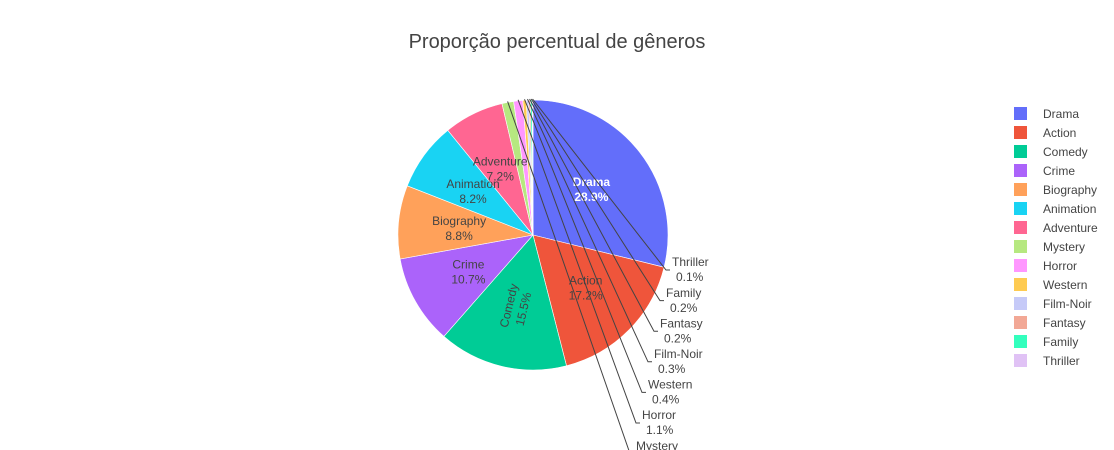 Image resolution: width=1114 pixels, height=450 pixels. I want to click on slice-label-thriller: Thriller 0.1%, so click(690, 269).